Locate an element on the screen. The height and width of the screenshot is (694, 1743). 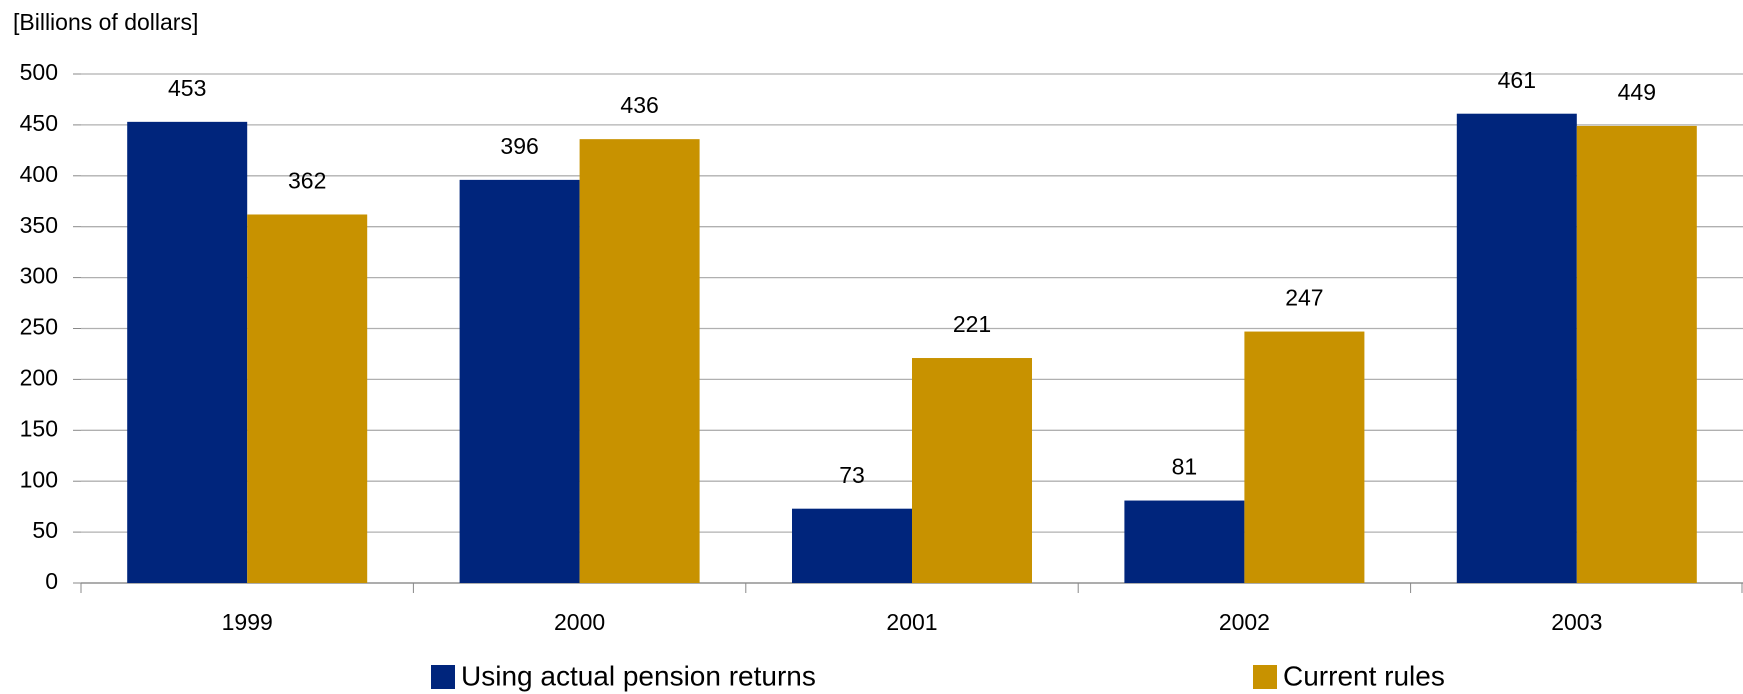
x-tick-label: 2001 is located at coordinates (911, 622).